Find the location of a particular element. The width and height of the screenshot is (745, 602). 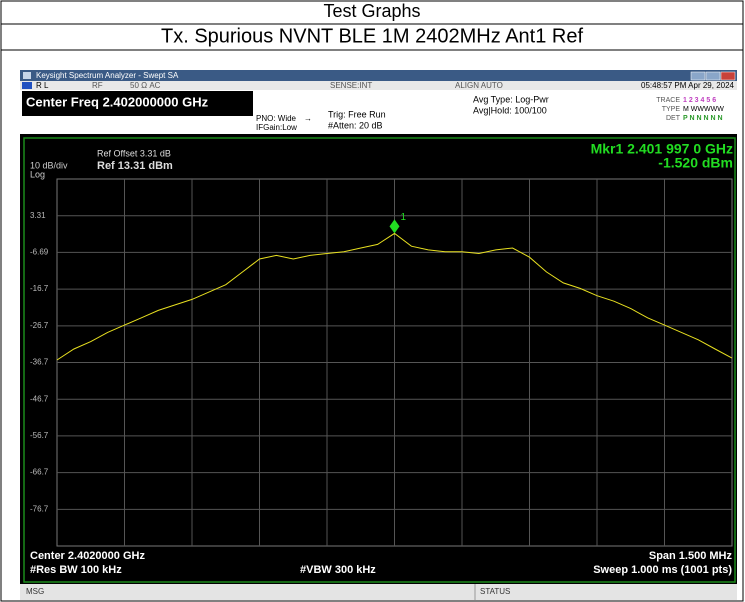

window-title: Keysight Spectrum Analyzer - Swept SA is located at coordinates (107, 75).